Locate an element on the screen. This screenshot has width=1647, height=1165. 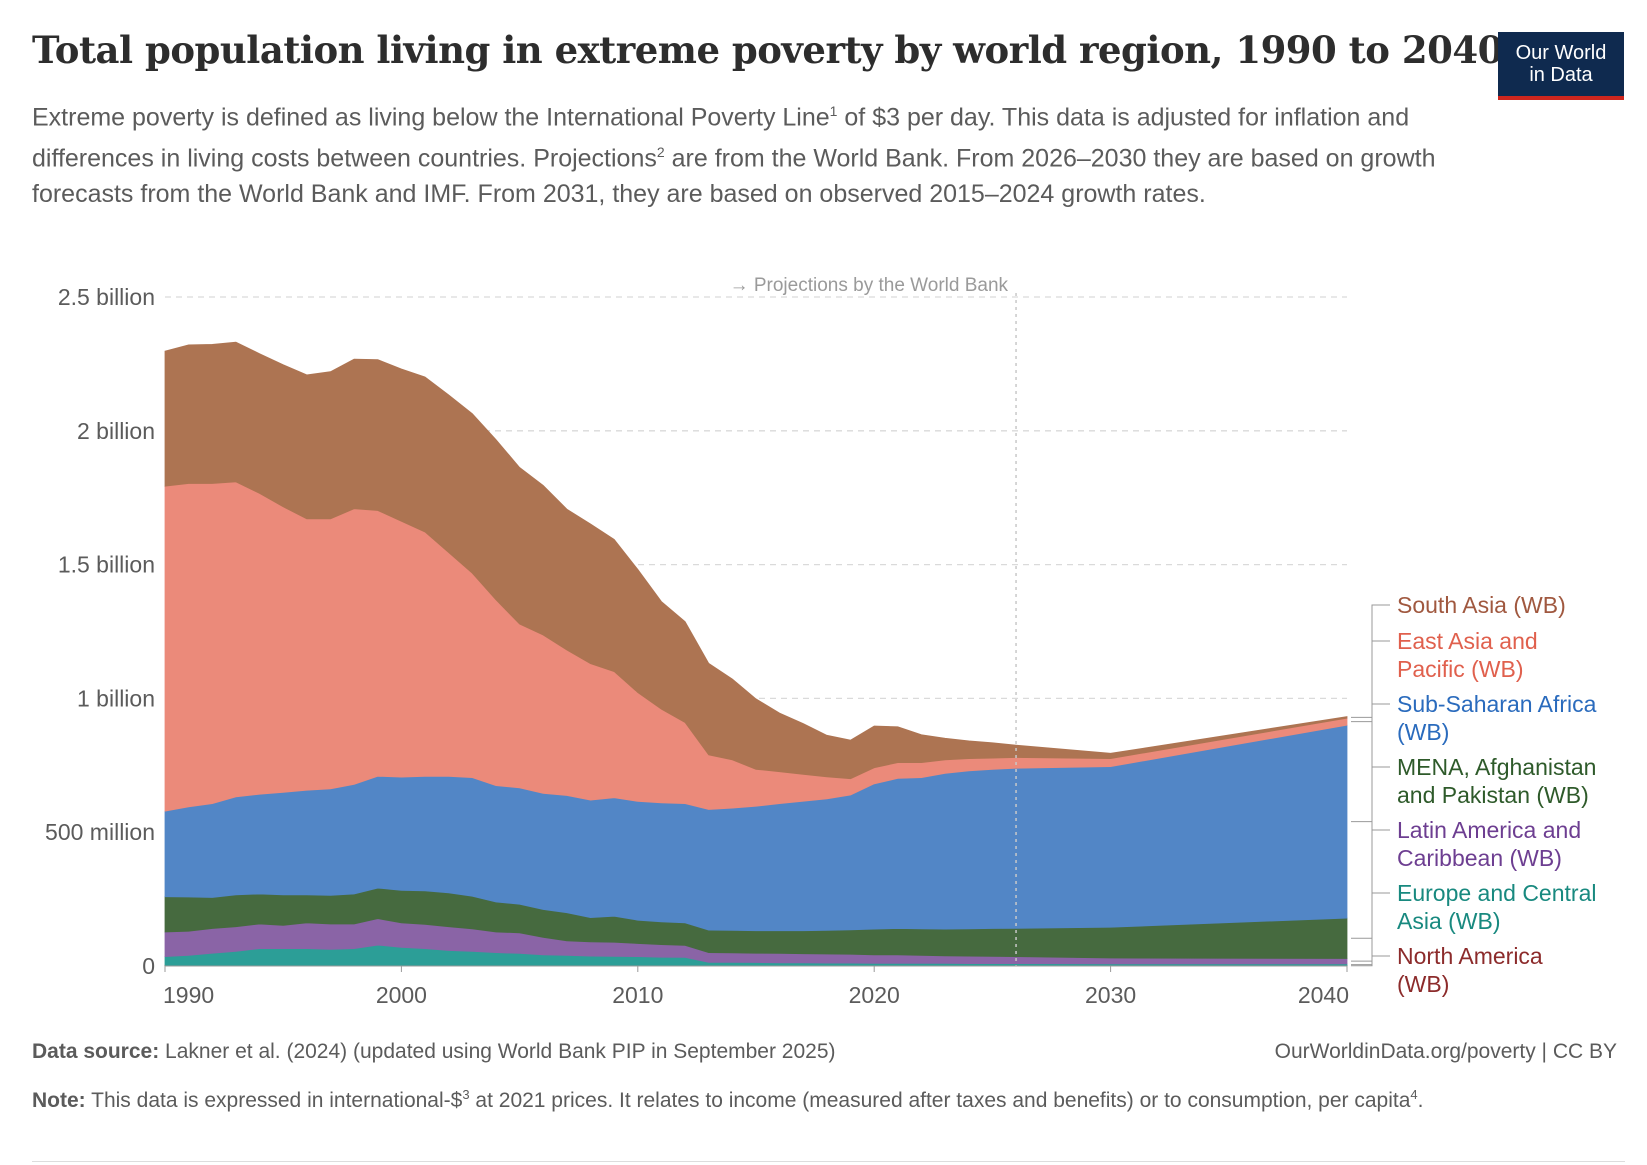
y-tick-label: 0 is located at coordinates (148, 966).